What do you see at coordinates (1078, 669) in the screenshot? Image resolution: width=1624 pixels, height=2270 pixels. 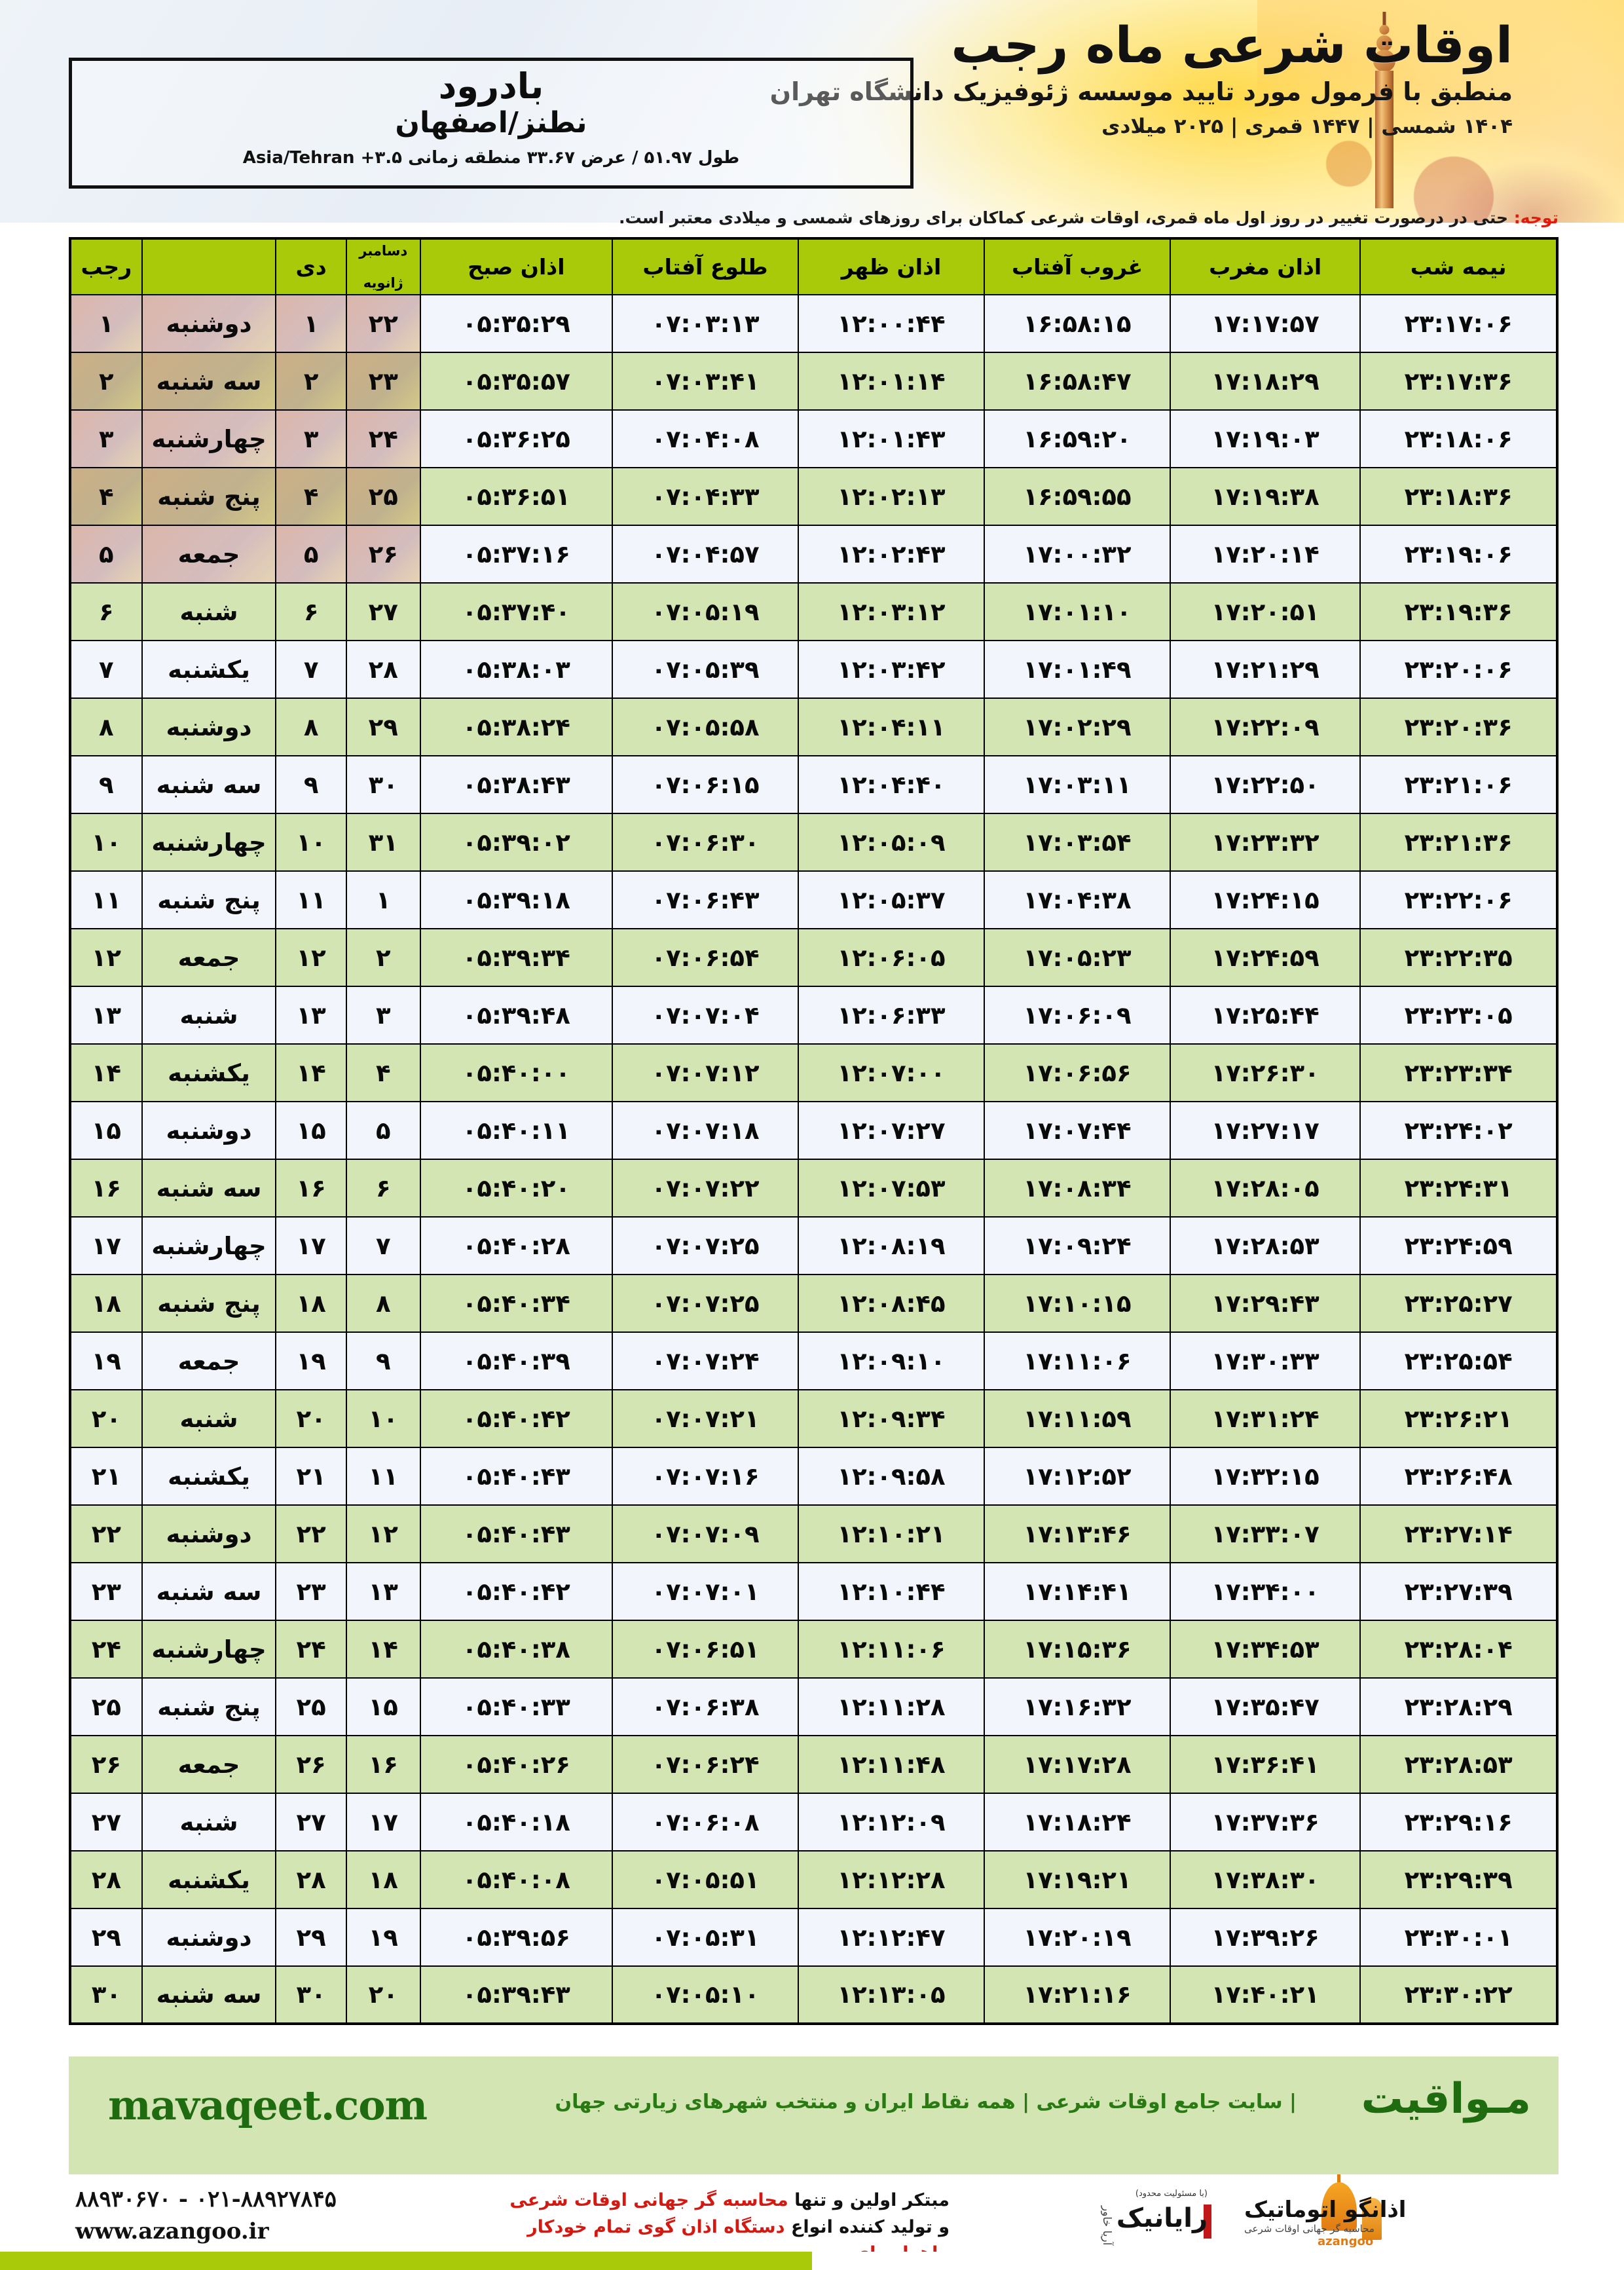 I see `cell-sunset: ۱۷:۰۱:۴۹` at bounding box center [1078, 669].